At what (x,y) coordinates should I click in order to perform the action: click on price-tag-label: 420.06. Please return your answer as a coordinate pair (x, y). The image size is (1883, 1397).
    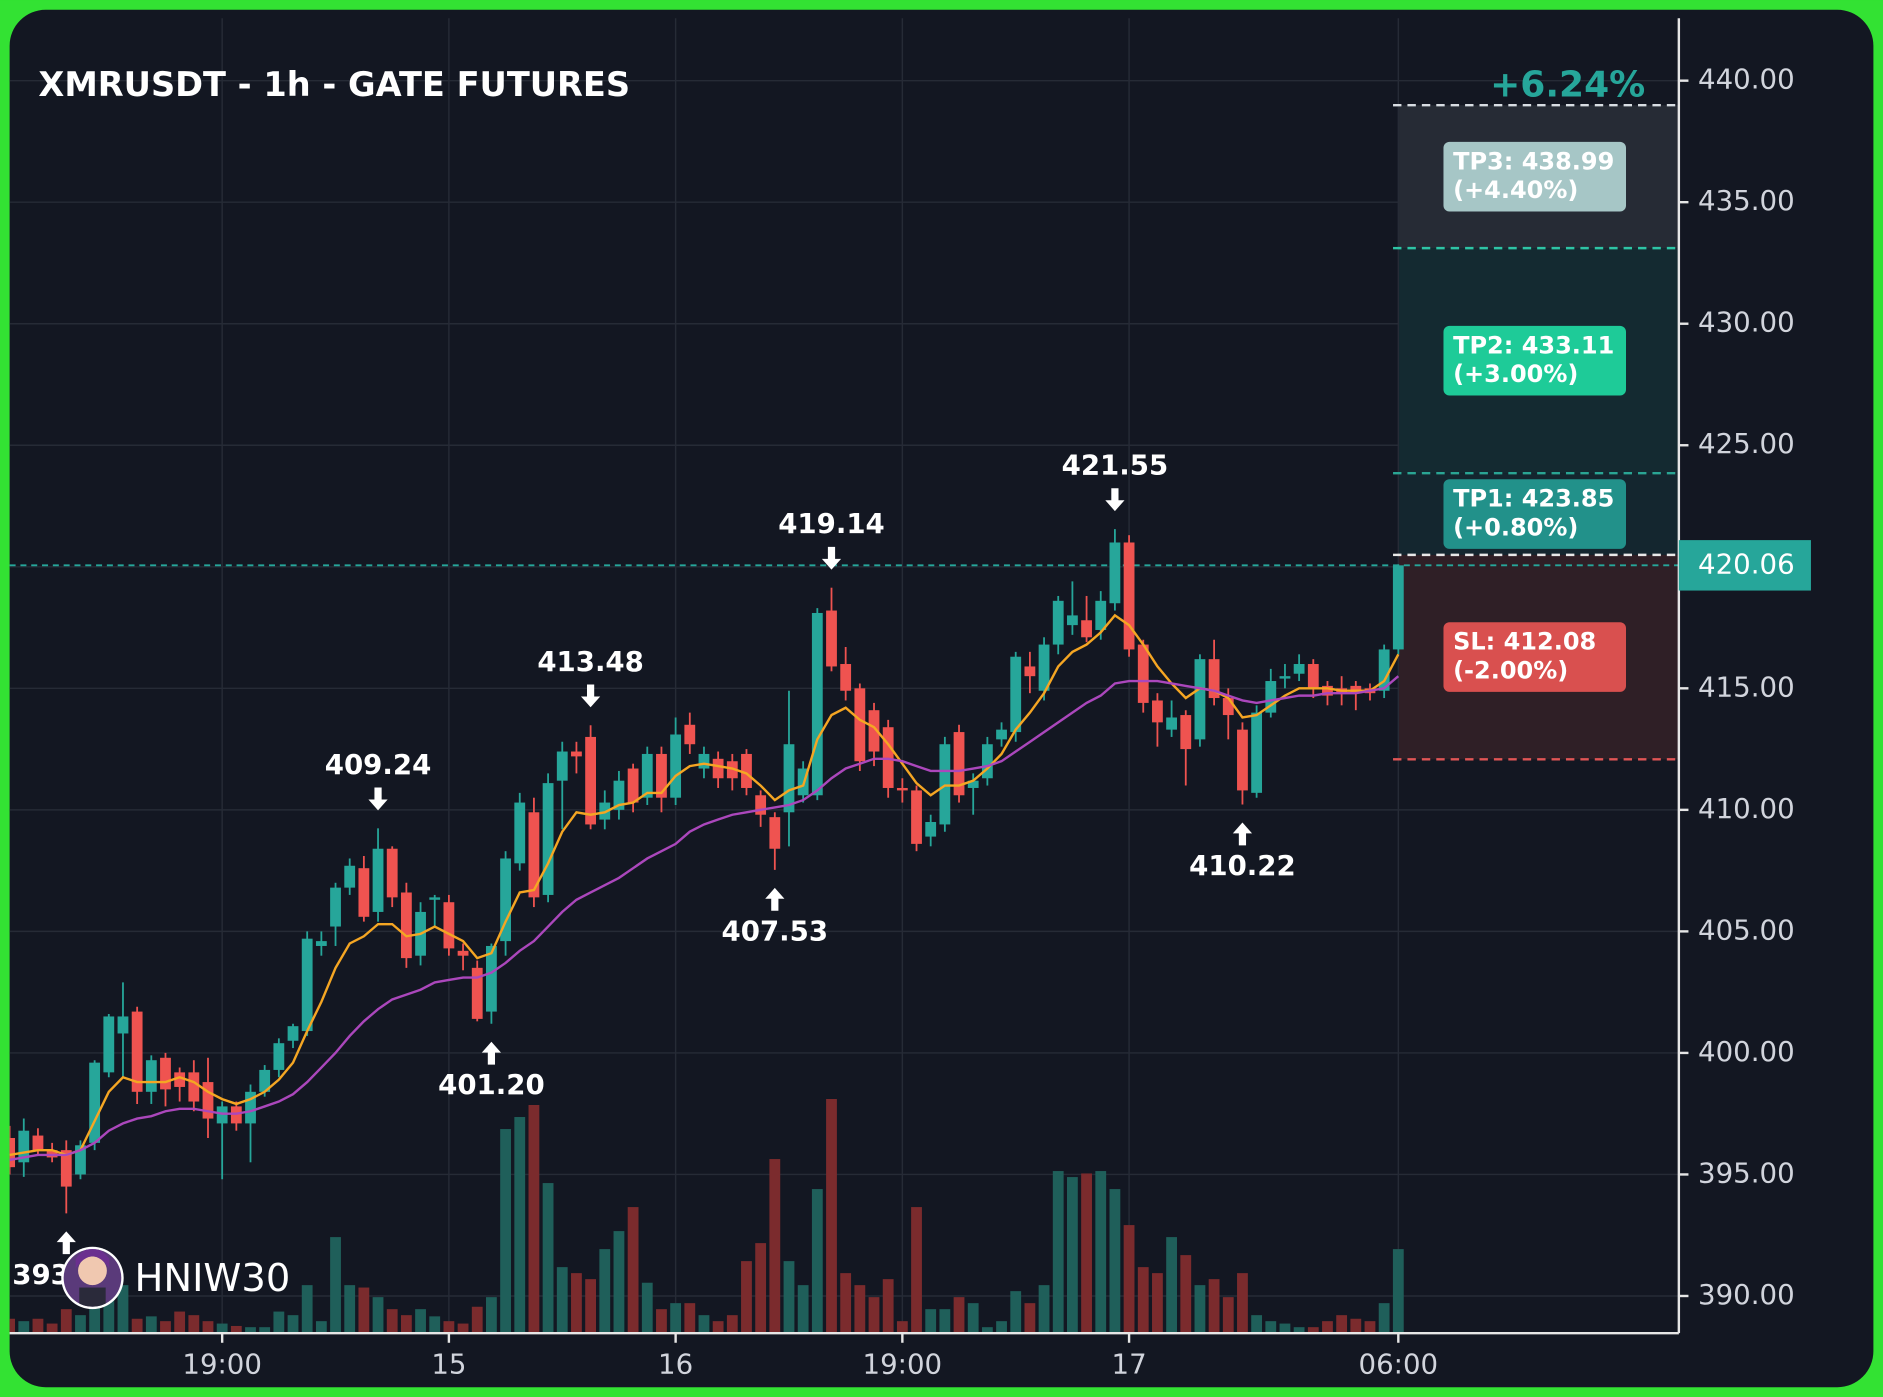
    Looking at the image, I should click on (1746, 563).